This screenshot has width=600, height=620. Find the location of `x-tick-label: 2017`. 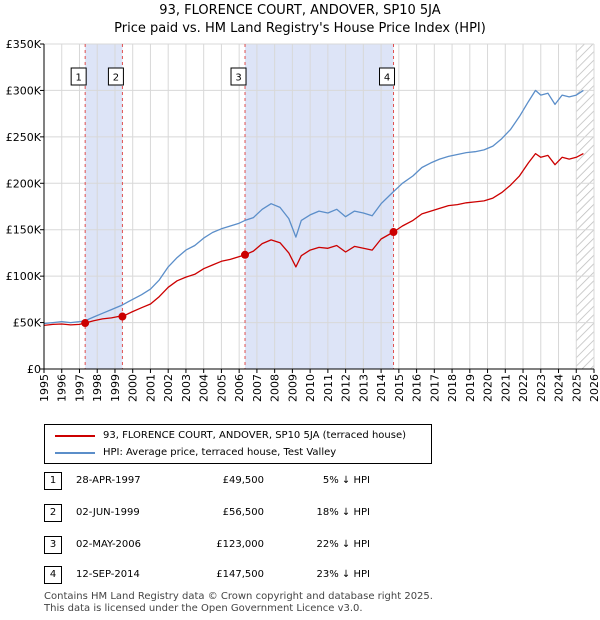

x-tick-label: 2017 is located at coordinates (434, 388).